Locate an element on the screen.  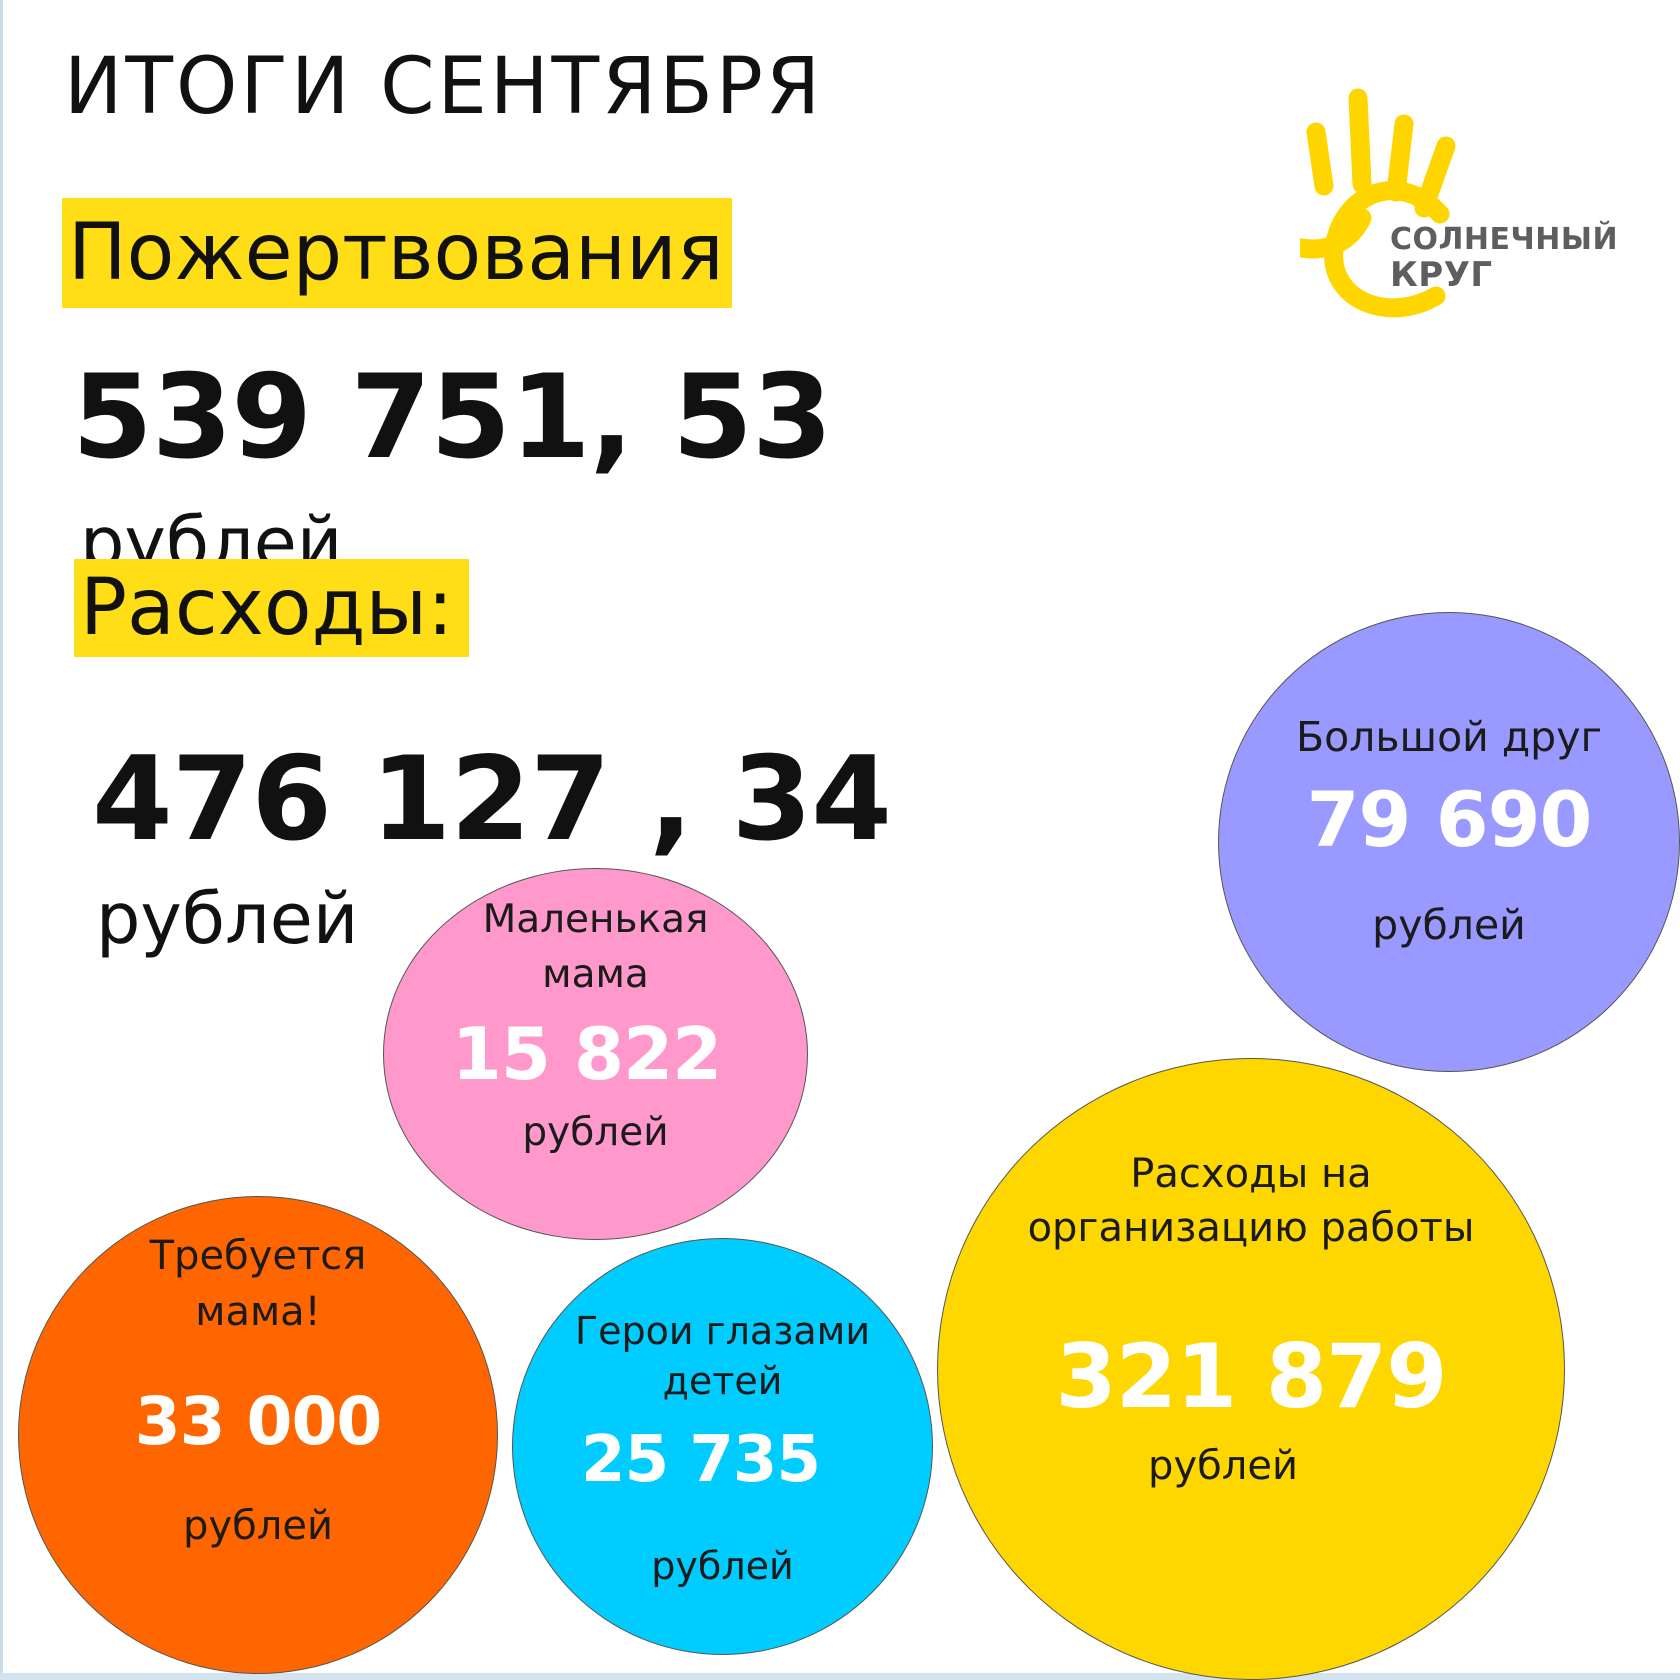
bubble-mom-needed: Требуется мама! 33 000 рублей is located at coordinates (258, 1435).